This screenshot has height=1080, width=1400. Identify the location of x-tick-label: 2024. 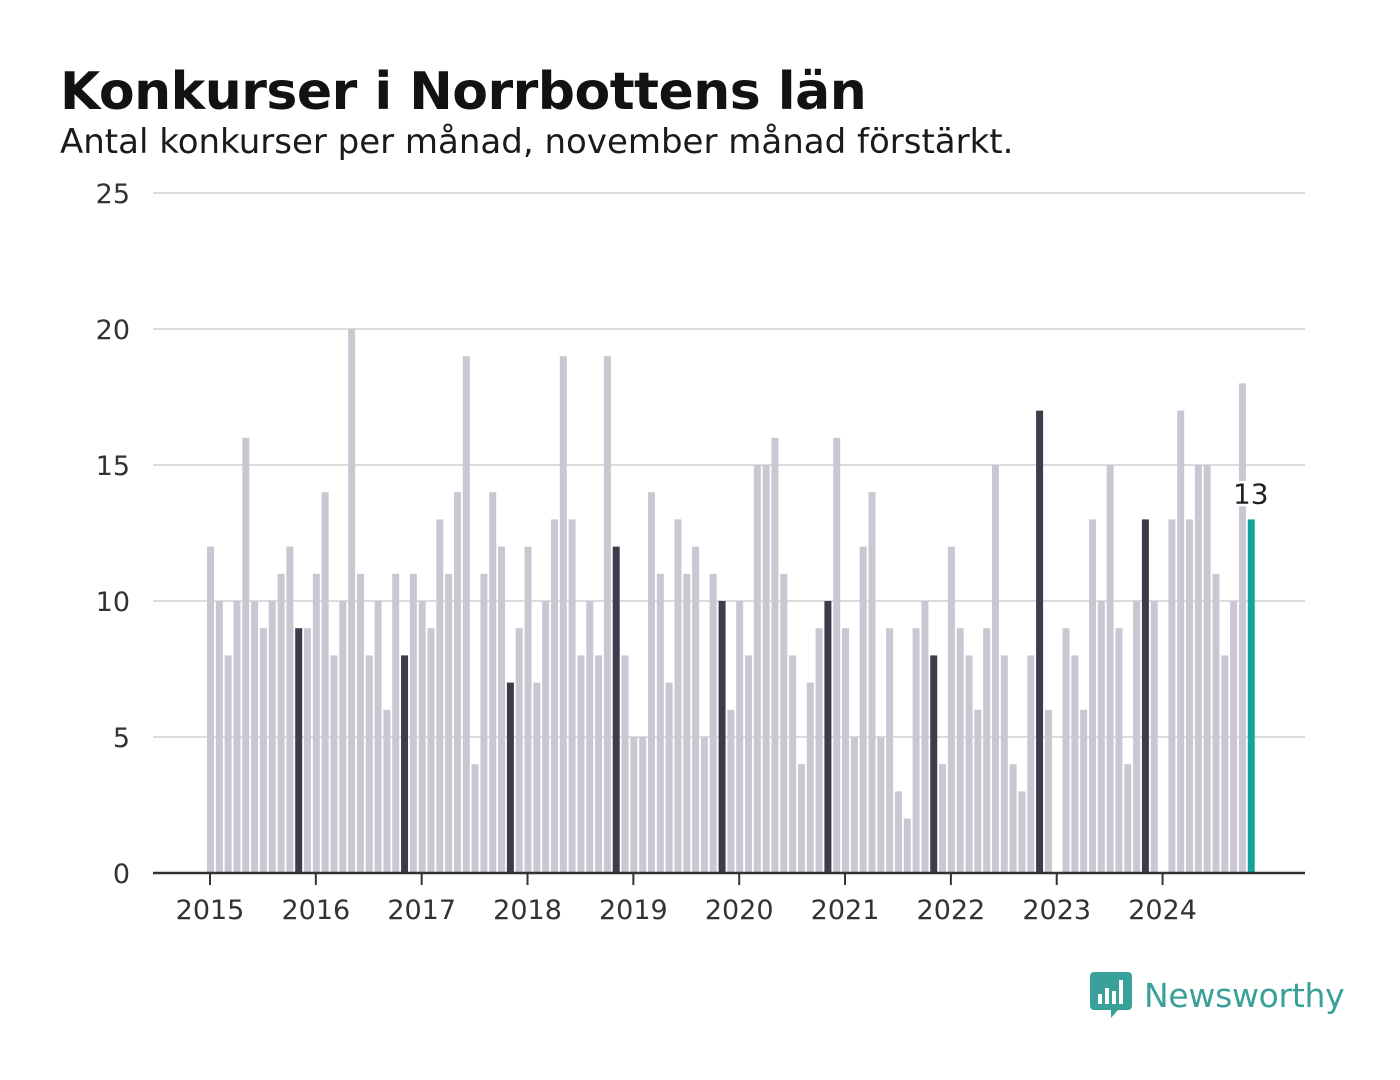
(1162, 910).